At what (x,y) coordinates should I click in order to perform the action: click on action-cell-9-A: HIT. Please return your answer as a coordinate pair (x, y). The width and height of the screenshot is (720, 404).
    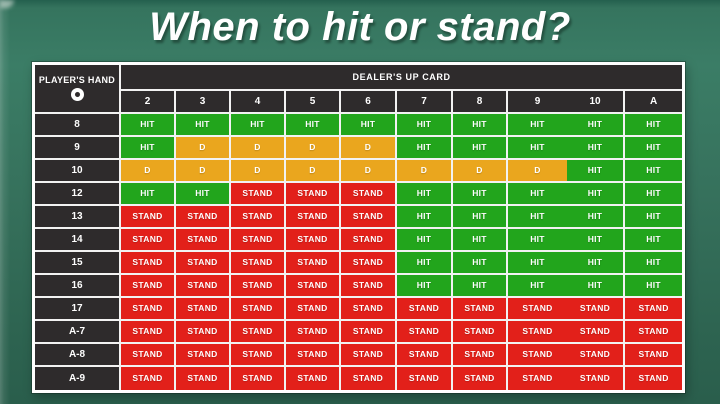
    Looking at the image, I should click on (654, 148).